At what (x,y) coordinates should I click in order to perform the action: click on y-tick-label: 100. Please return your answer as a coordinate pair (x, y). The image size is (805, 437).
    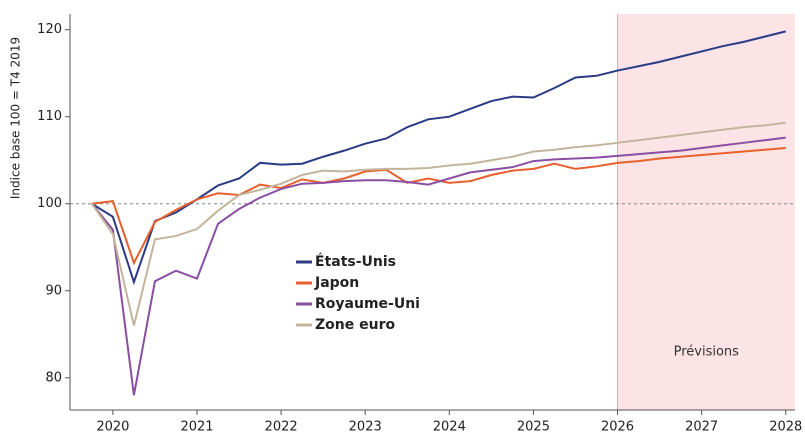
    Looking at the image, I should click on (49, 203).